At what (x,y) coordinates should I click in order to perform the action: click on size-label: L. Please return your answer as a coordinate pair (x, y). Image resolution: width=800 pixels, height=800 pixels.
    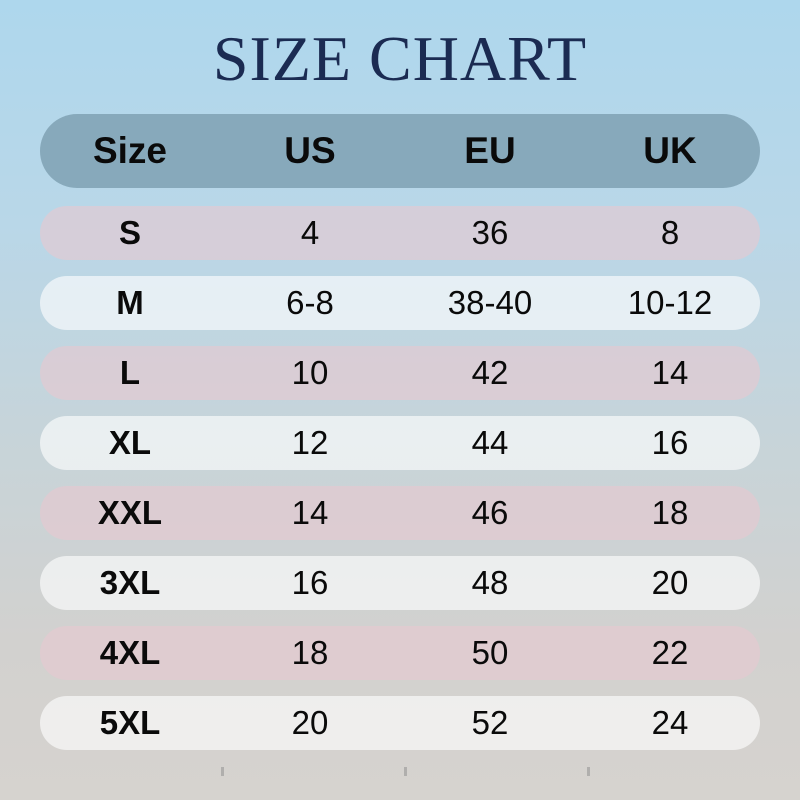
    Looking at the image, I should click on (130, 372).